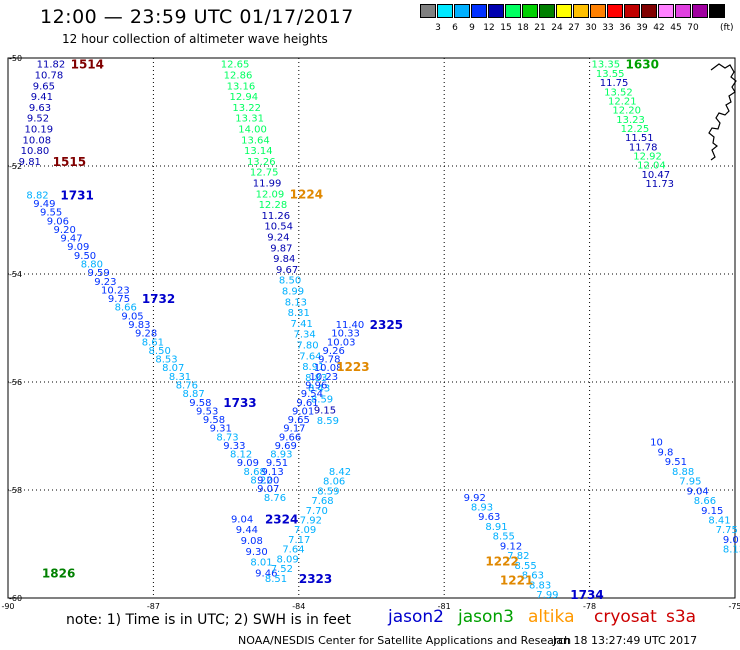 This screenshot has width=740, height=650. What do you see at coordinates (350, 325) in the screenshot?
I see `wave-height-value: 11.40` at bounding box center [350, 325].